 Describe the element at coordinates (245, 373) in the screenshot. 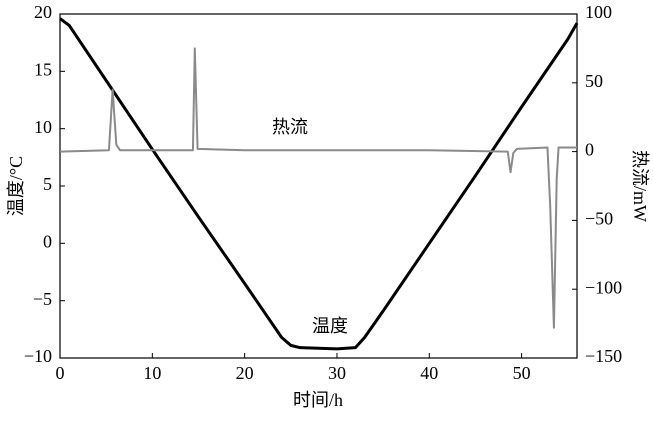

I see `x-tick-label: 20` at that location.